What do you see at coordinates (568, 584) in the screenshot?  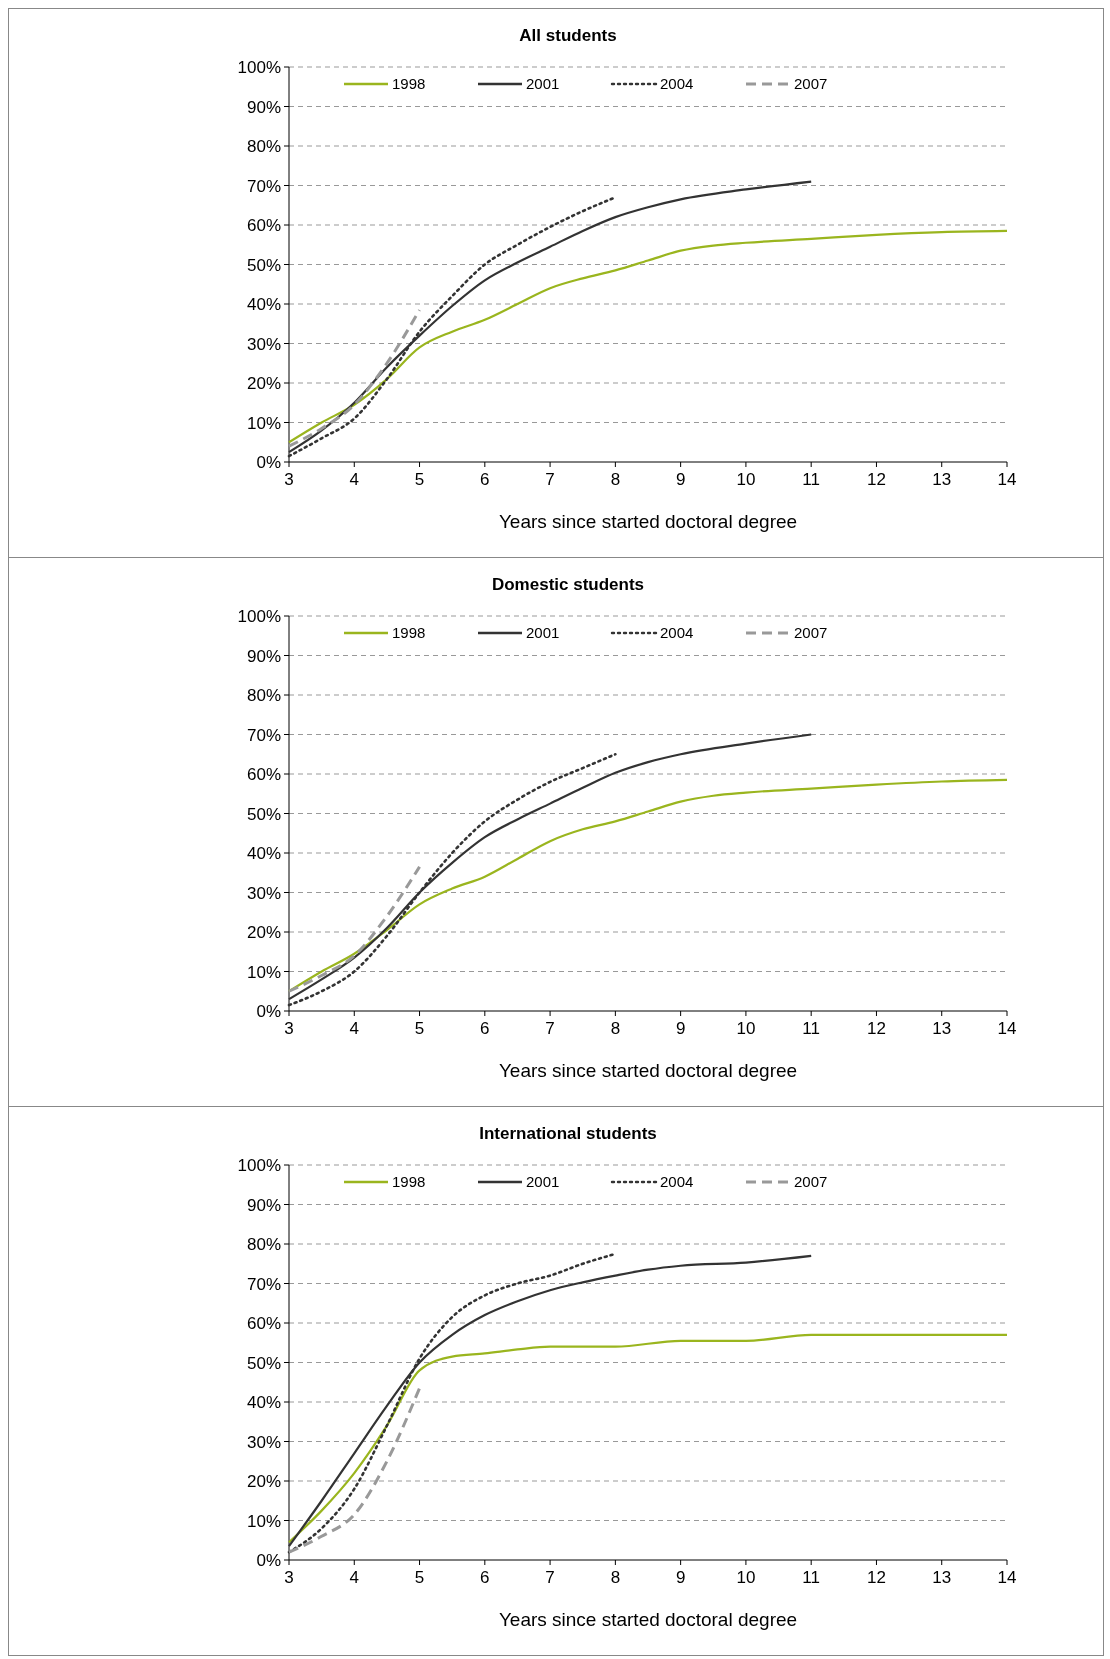 I see `chart-title: Domestic students` at bounding box center [568, 584].